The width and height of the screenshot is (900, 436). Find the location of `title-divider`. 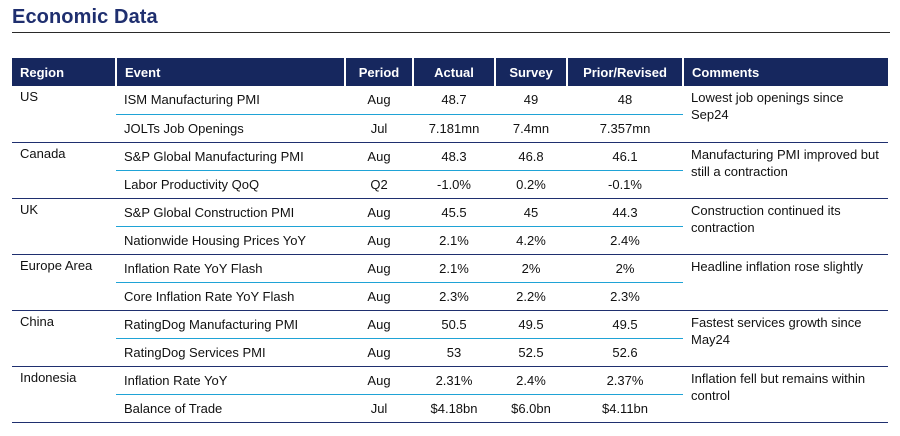

title-divider is located at coordinates (451, 32).